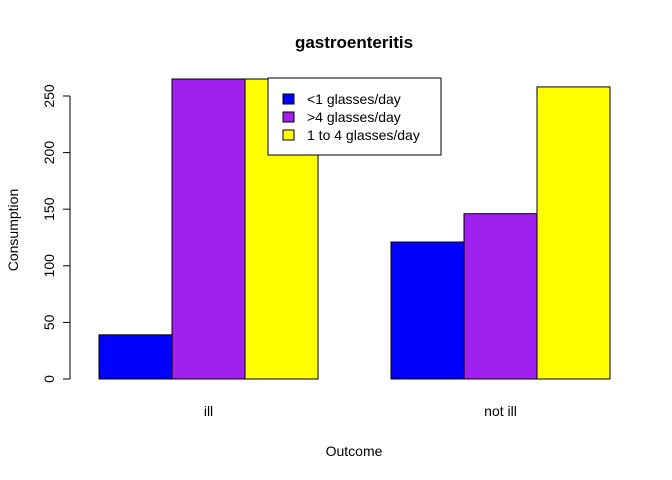 This screenshot has width=672, height=480. What do you see at coordinates (49, 266) in the screenshot?
I see `y-tick-label: 100` at bounding box center [49, 266].